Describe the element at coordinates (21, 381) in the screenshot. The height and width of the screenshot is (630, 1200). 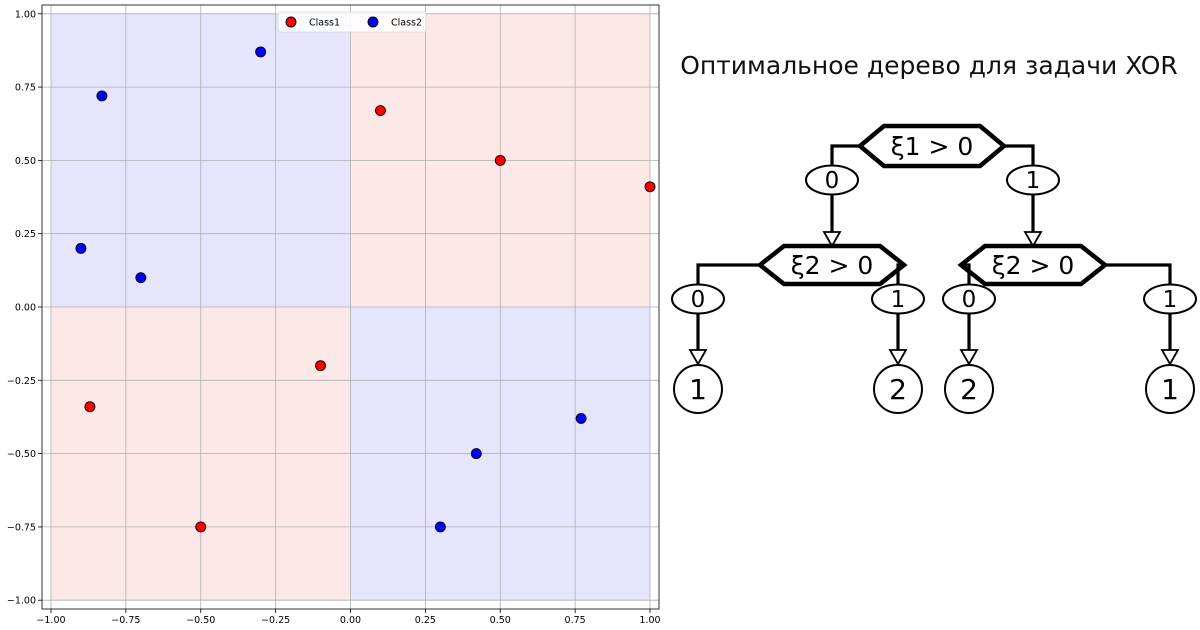
I see `y-tick-label: −0.25` at that location.